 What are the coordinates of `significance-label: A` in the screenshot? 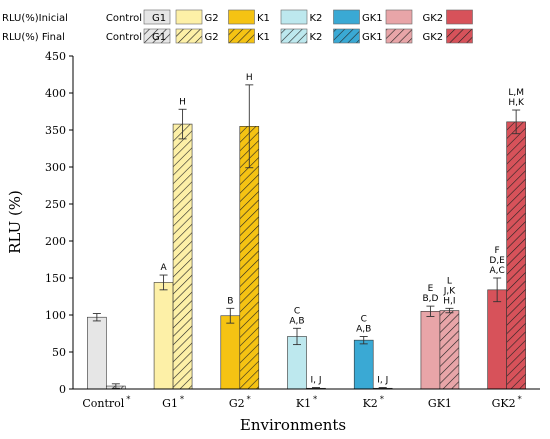 It's located at (163, 268).